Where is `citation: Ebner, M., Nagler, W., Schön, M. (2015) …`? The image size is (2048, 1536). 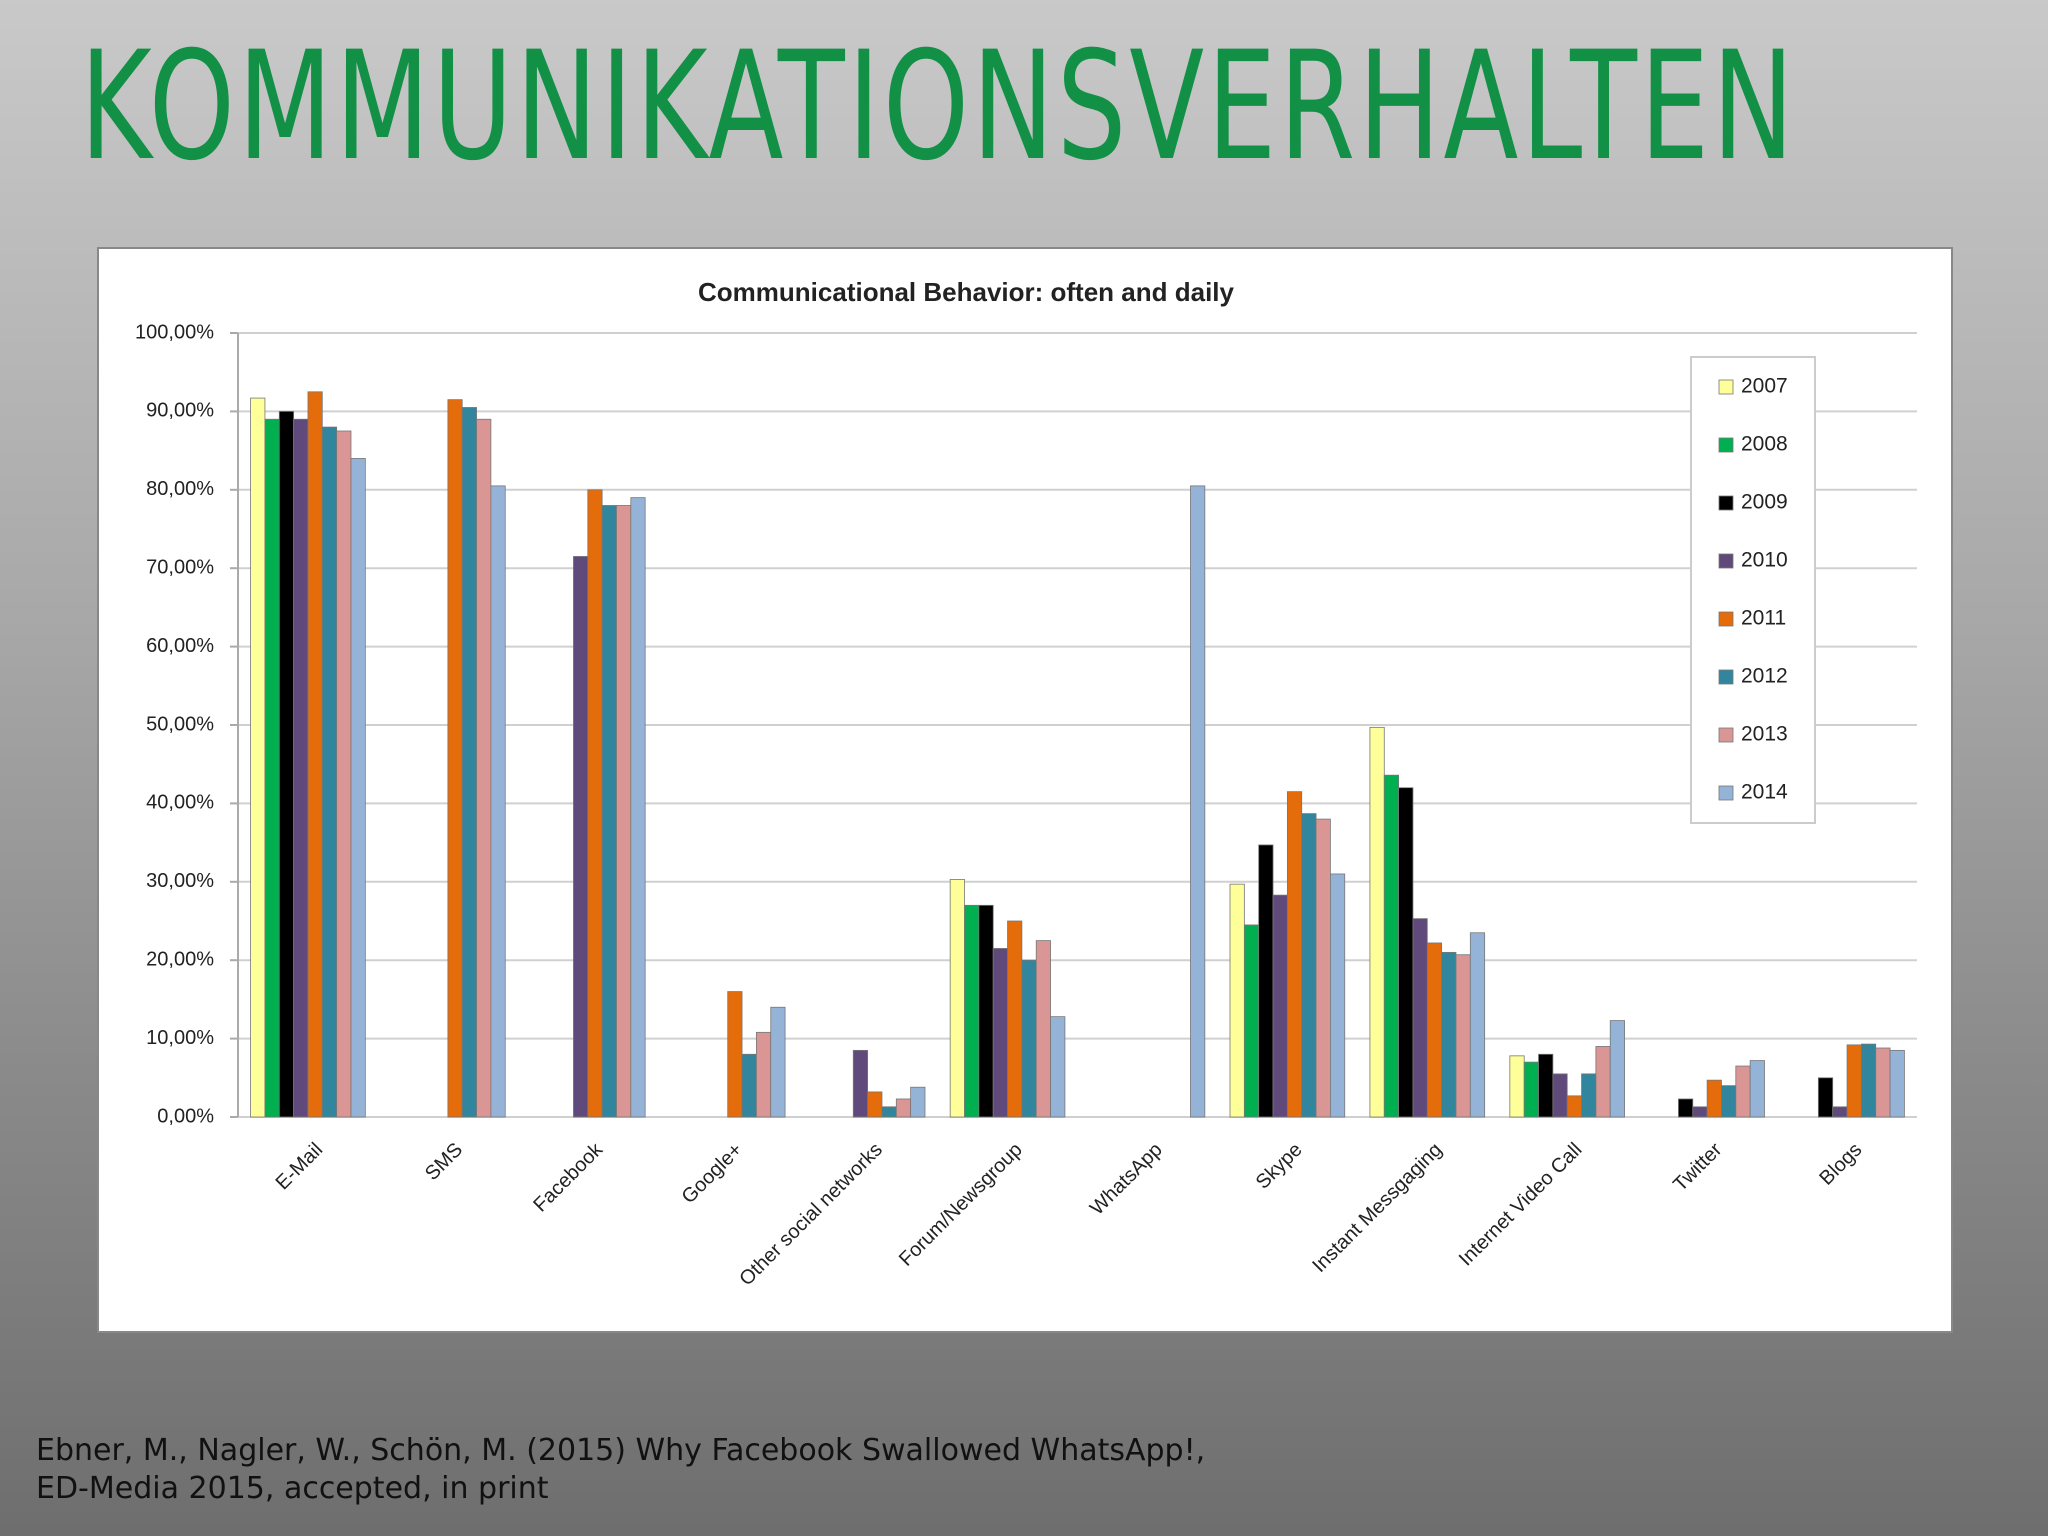
citation: Ebner, M., Nagler, W., Schön, M. (2015) … is located at coordinates (620, 1470).